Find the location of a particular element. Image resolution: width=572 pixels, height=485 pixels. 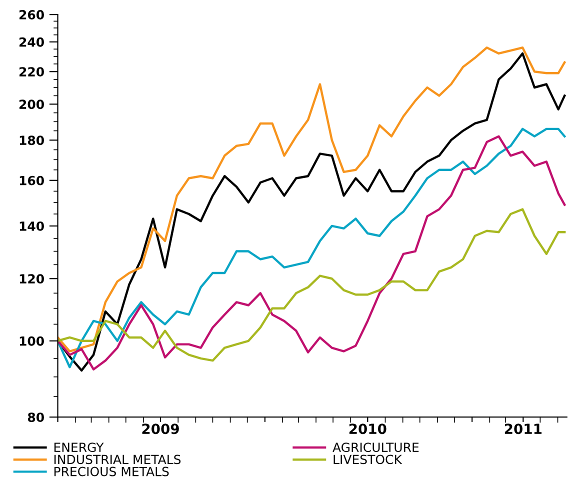

y-tick-label: 120 is located at coordinates (32, 279).